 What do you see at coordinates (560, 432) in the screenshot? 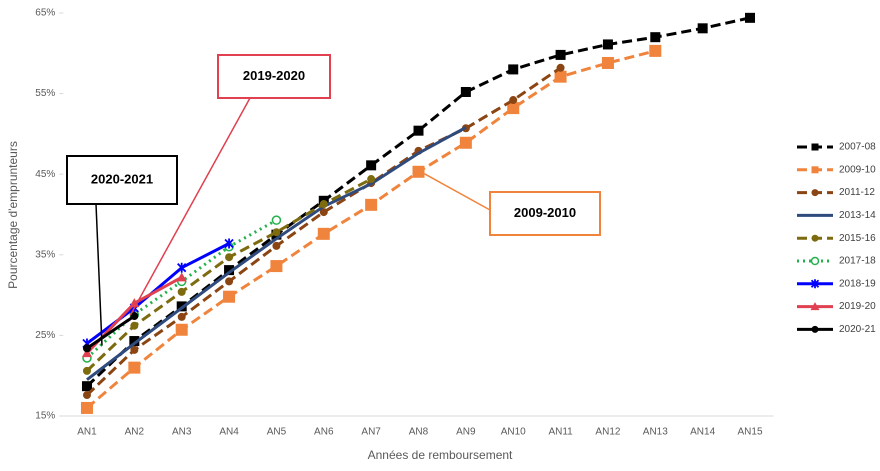
I see `x-tick-label: AN11` at bounding box center [560, 432].